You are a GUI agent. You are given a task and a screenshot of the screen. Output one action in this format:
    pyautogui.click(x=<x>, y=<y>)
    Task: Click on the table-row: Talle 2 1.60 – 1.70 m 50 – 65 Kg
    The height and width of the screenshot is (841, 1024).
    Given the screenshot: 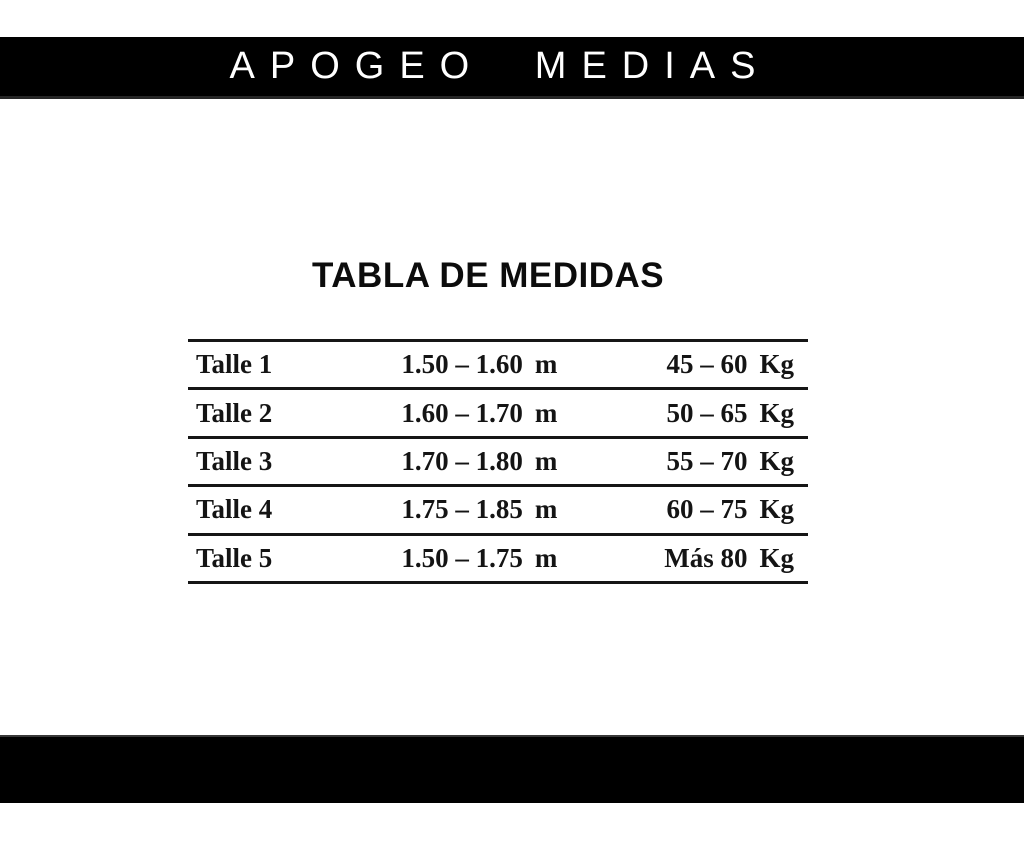 What is the action you would take?
    pyautogui.click(x=498, y=414)
    